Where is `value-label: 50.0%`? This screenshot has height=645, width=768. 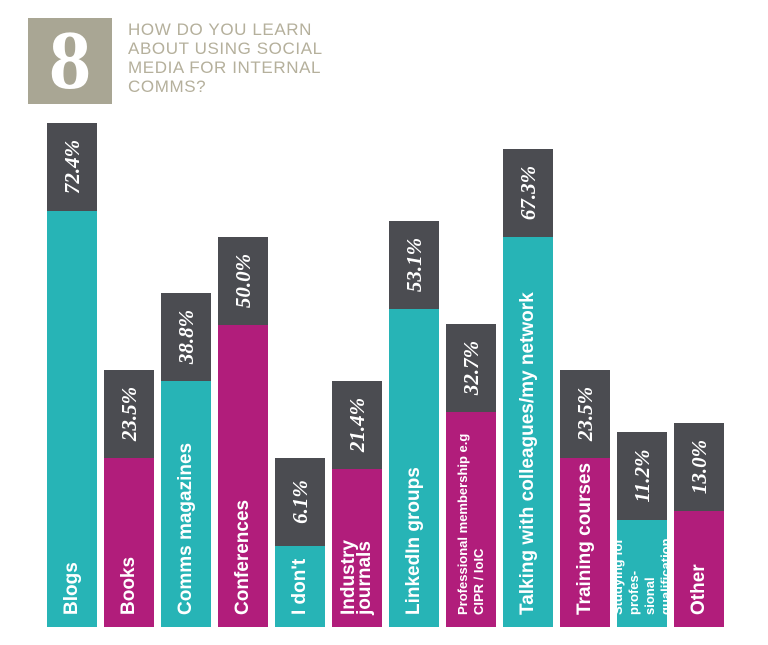
value-label: 50.0% is located at coordinates (242, 280).